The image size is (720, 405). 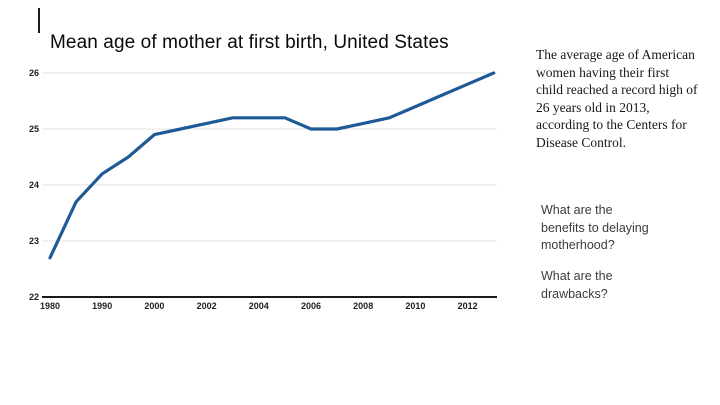 What do you see at coordinates (154, 306) in the screenshot?
I see `x-tick-label: 2000` at bounding box center [154, 306].